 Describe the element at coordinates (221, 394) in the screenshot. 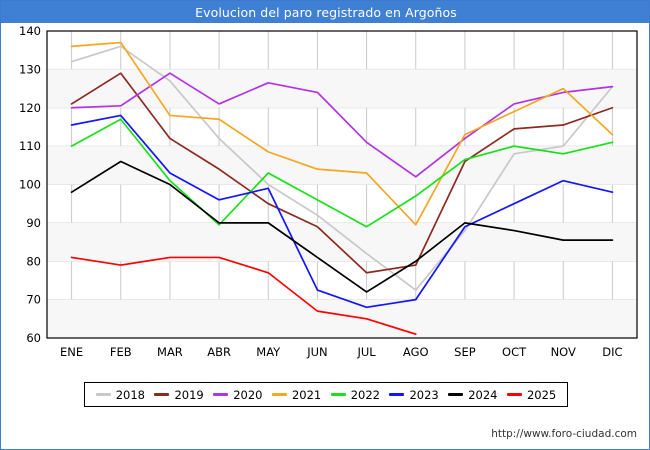

I see `legend-swatch-2020` at that location.